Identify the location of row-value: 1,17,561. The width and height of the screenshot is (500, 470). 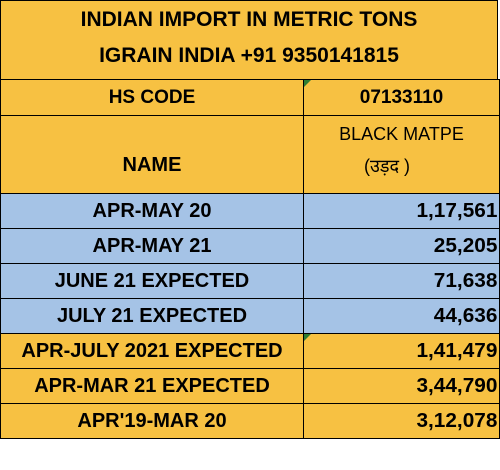
(457, 210).